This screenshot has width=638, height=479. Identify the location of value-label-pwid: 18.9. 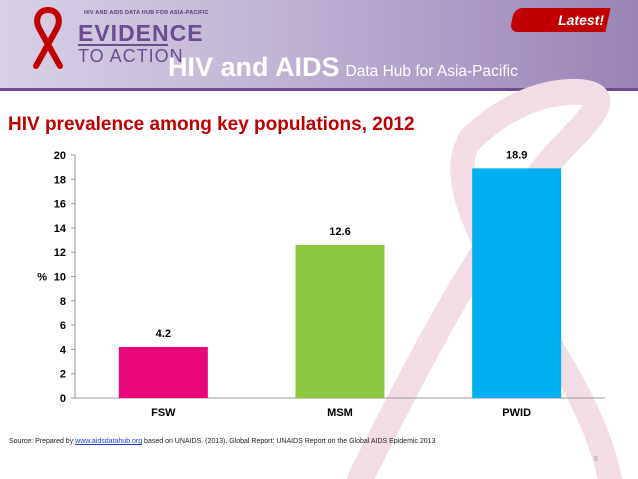
(516, 155).